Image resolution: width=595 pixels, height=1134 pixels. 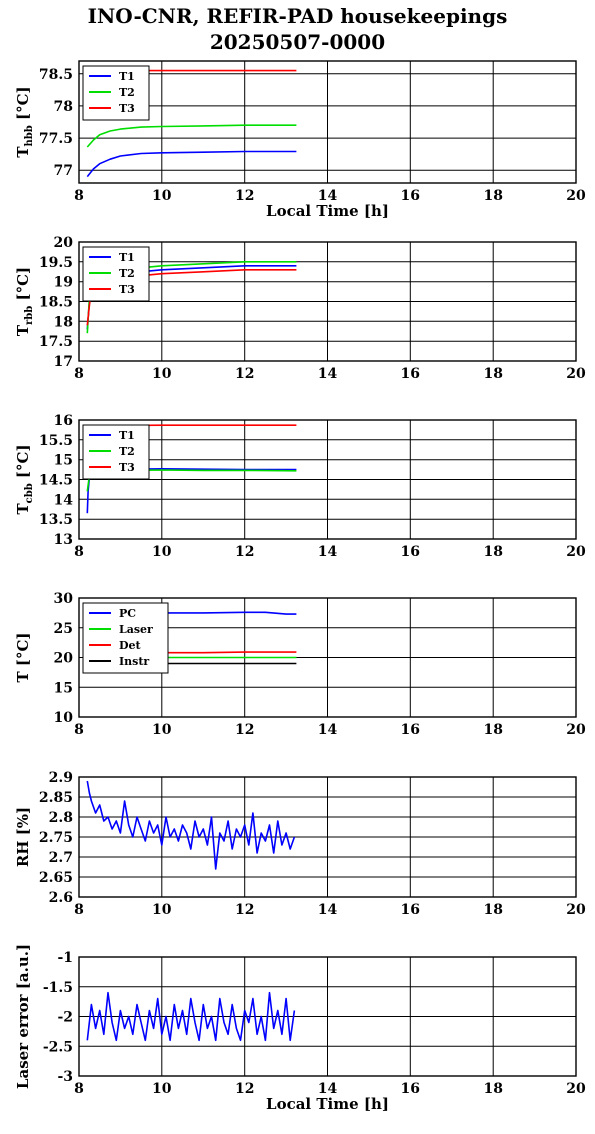 What do you see at coordinates (64, 599) in the screenshot?
I see `y-tick-label: 30` at bounding box center [64, 599].